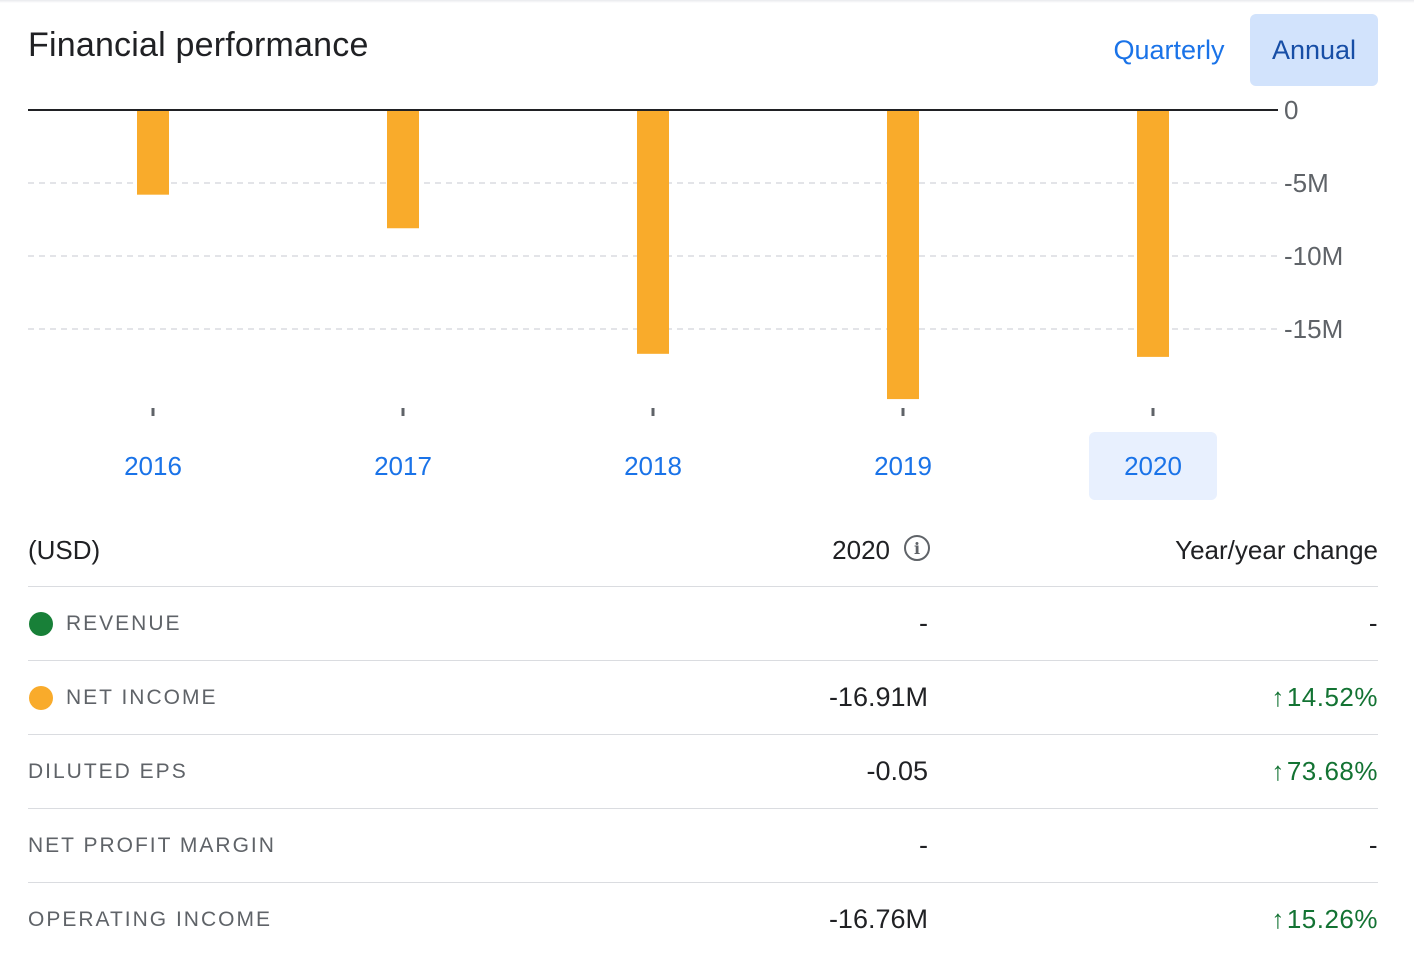  What do you see at coordinates (903, 255) in the screenshot?
I see `bar-2019` at bounding box center [903, 255].